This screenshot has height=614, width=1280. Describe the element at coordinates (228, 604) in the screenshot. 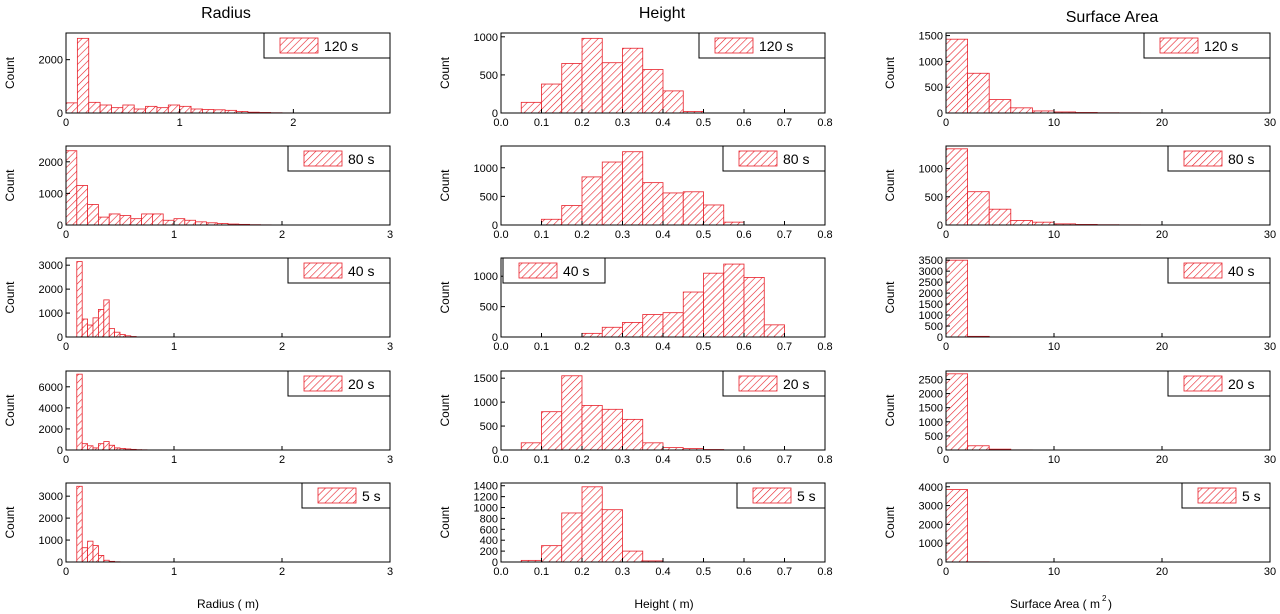

I see `xlabel-radius: Radius ( m)` at that location.